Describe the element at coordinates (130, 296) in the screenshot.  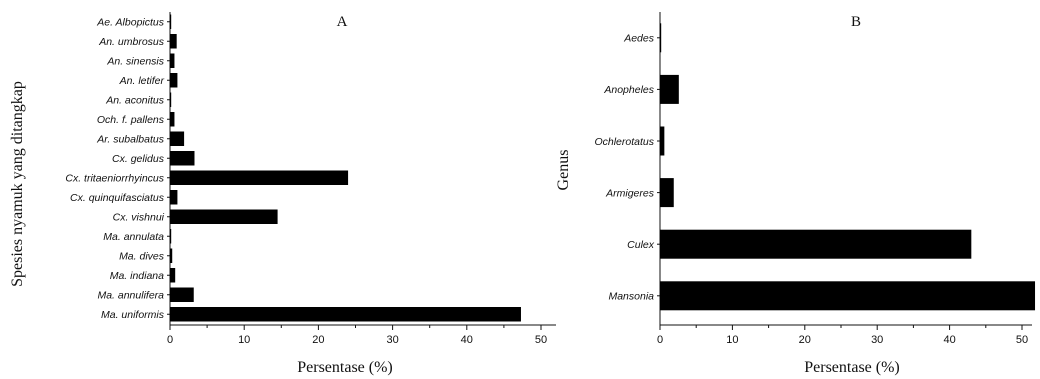
I see `panel-a-category-label: Ma. annulifera` at that location.